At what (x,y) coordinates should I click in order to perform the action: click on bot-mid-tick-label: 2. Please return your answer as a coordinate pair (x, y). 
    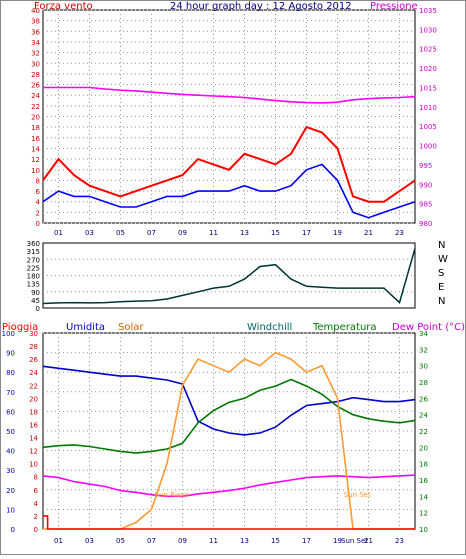
    Looking at the image, I should click on (36, 517).